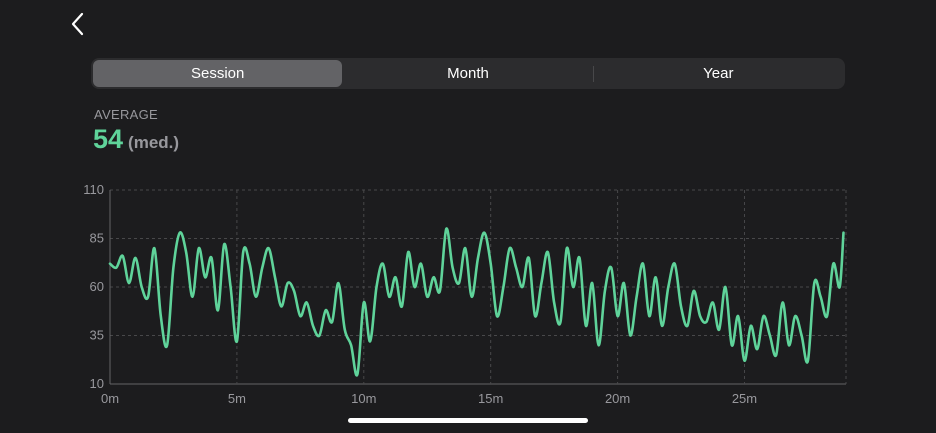  I want to click on segment-month: Month, so click(467, 73).